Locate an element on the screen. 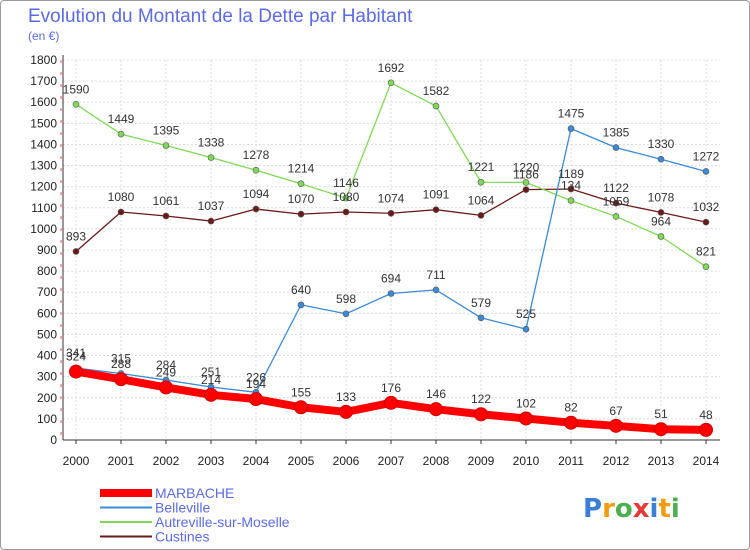 The image size is (750, 550). chart-subtitle: (en €) is located at coordinates (43, 36).